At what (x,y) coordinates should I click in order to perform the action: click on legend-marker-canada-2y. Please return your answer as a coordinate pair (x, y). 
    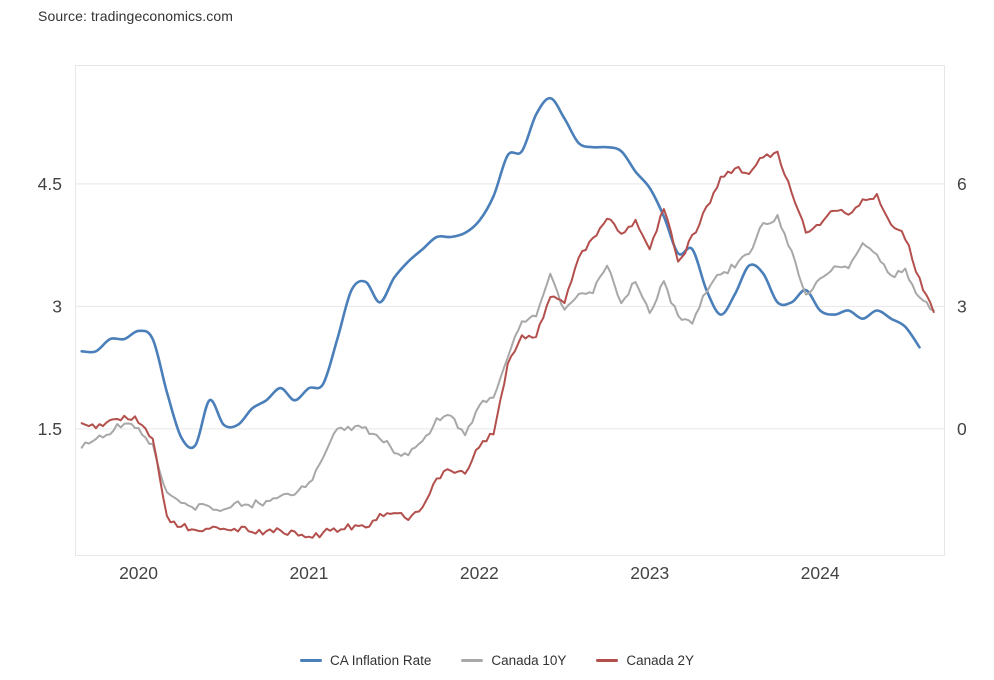
    Looking at the image, I should click on (607, 660).